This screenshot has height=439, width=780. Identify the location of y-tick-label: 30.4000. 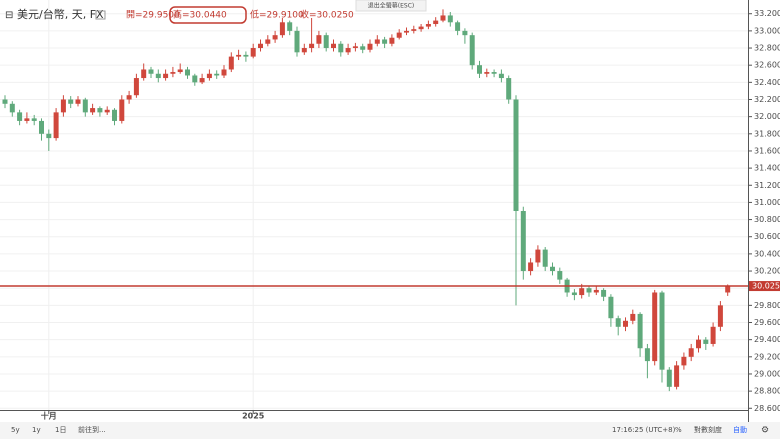
(767, 253).